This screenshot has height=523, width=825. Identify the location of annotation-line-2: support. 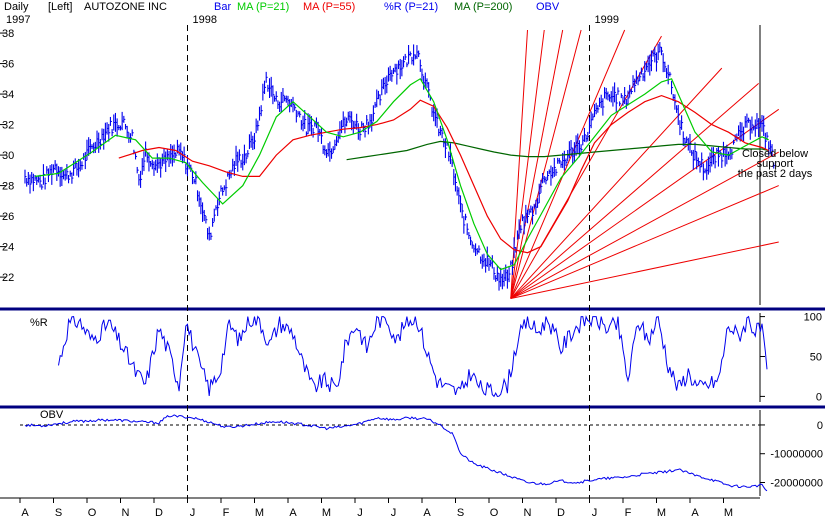
(775, 164).